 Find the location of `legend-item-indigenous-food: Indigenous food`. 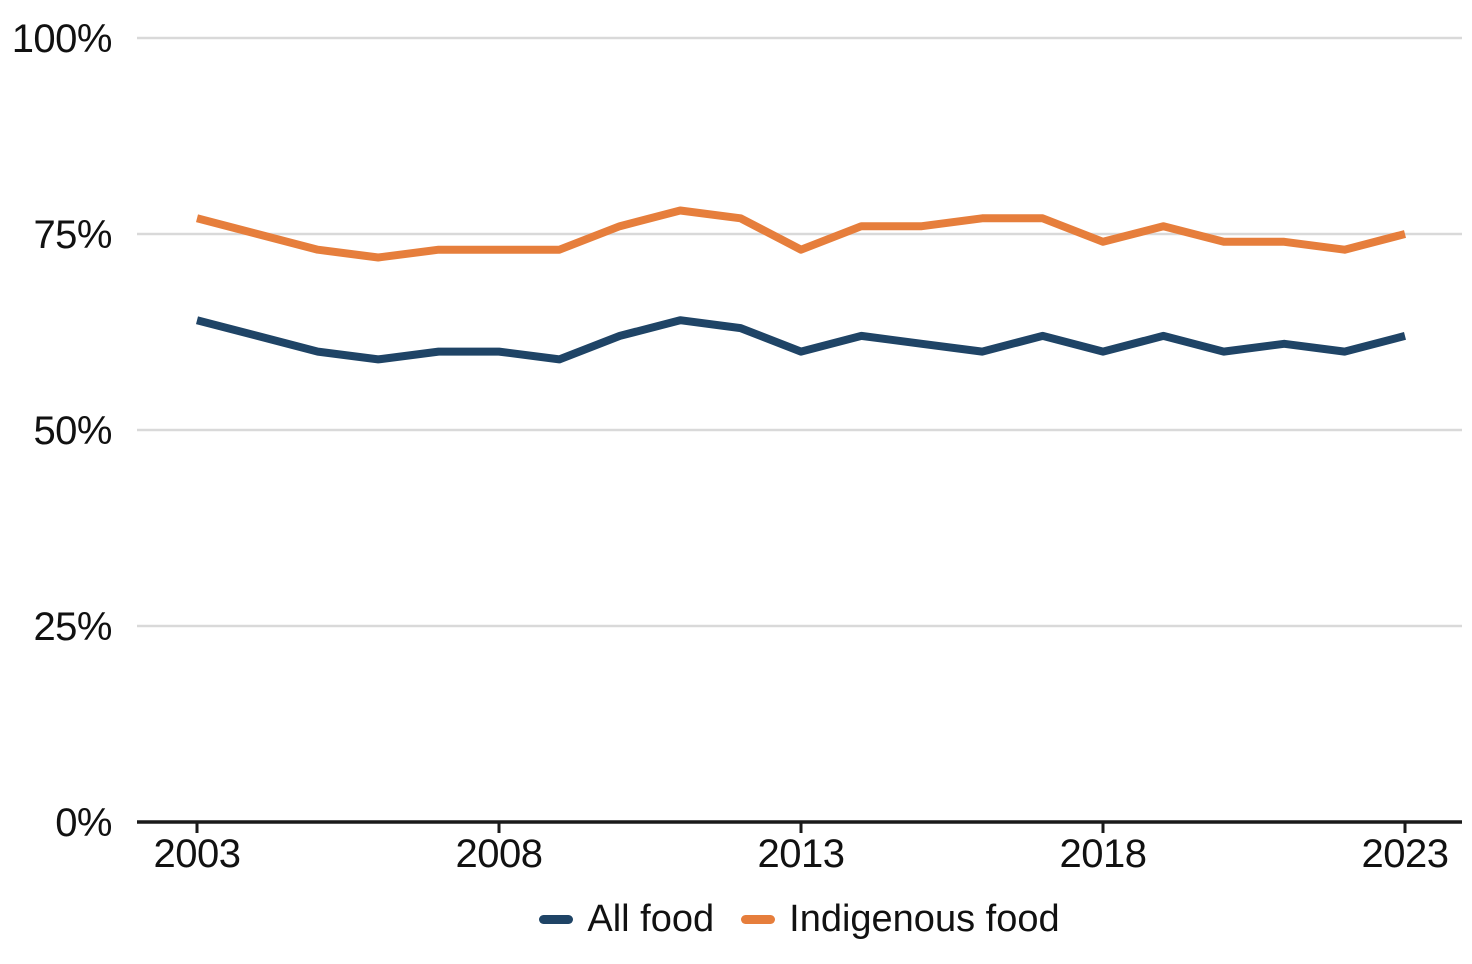

legend-item-indigenous-food: Indigenous food is located at coordinates (900, 919).